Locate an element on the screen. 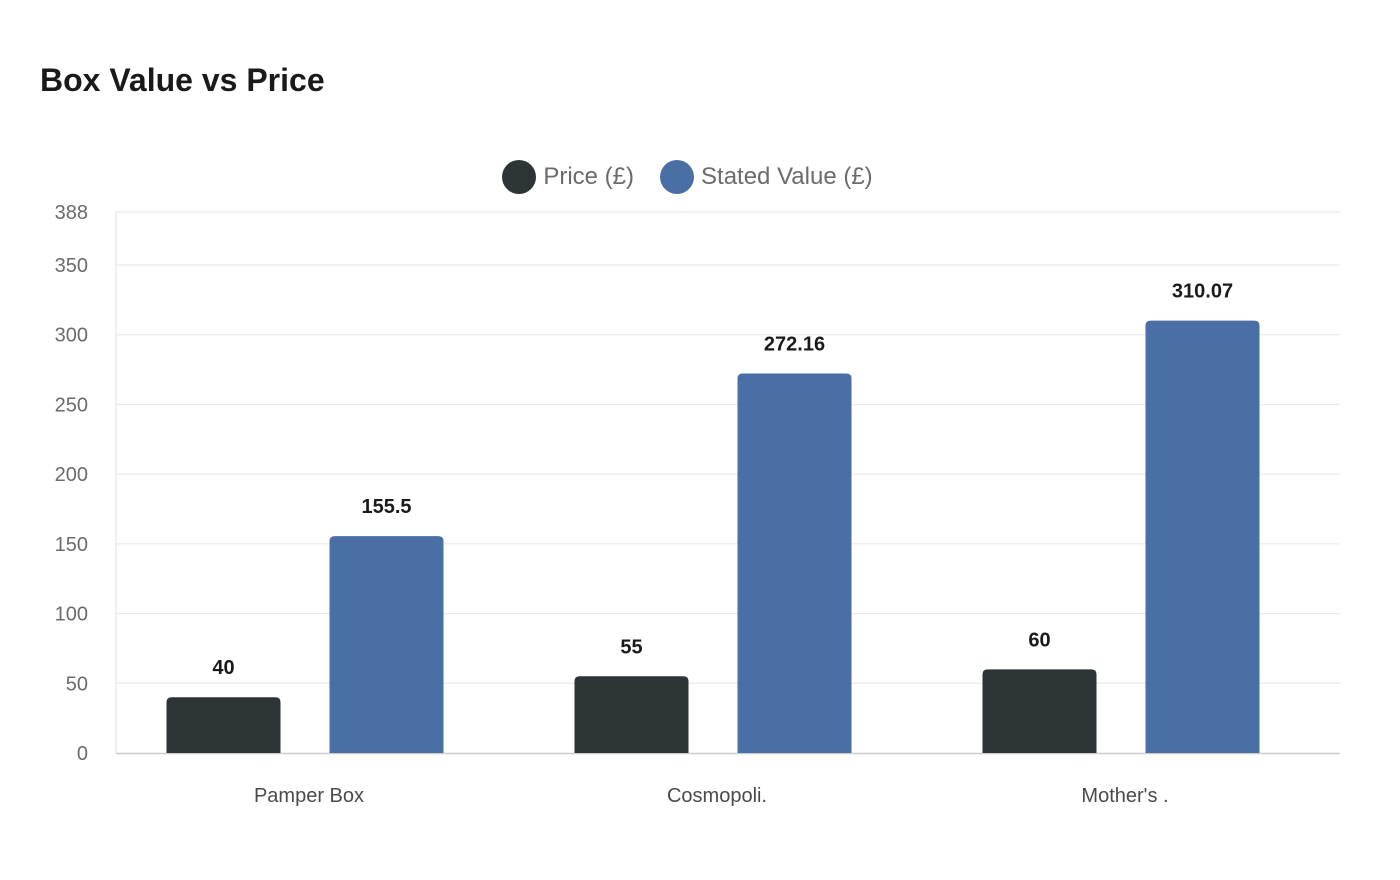  y-tick-label-50: 50 is located at coordinates (77, 684).